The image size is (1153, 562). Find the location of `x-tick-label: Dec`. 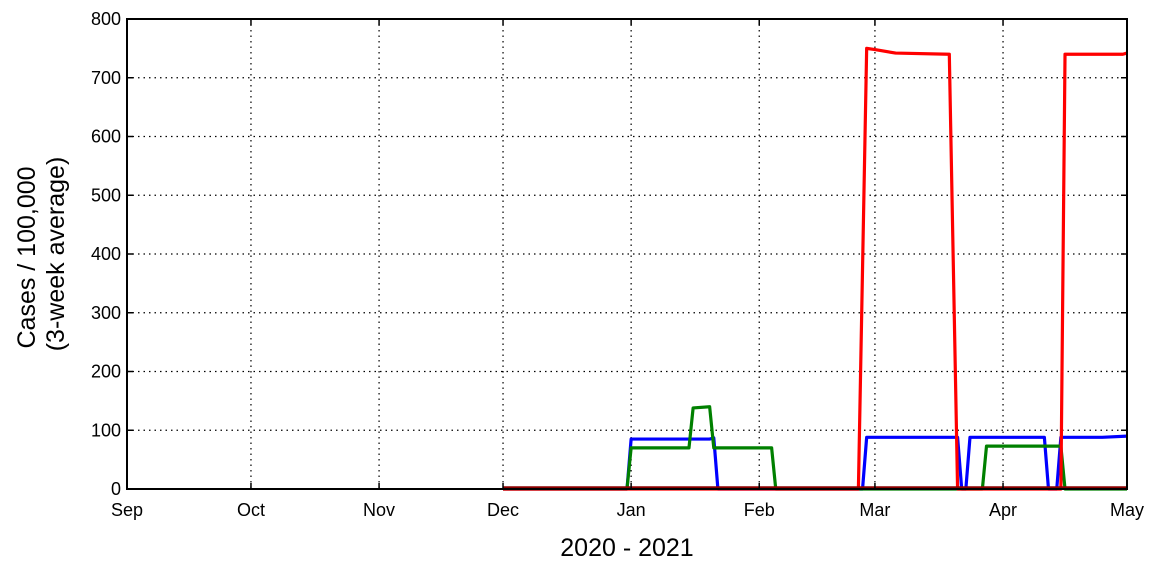

x-tick-label: Dec is located at coordinates (503, 510).